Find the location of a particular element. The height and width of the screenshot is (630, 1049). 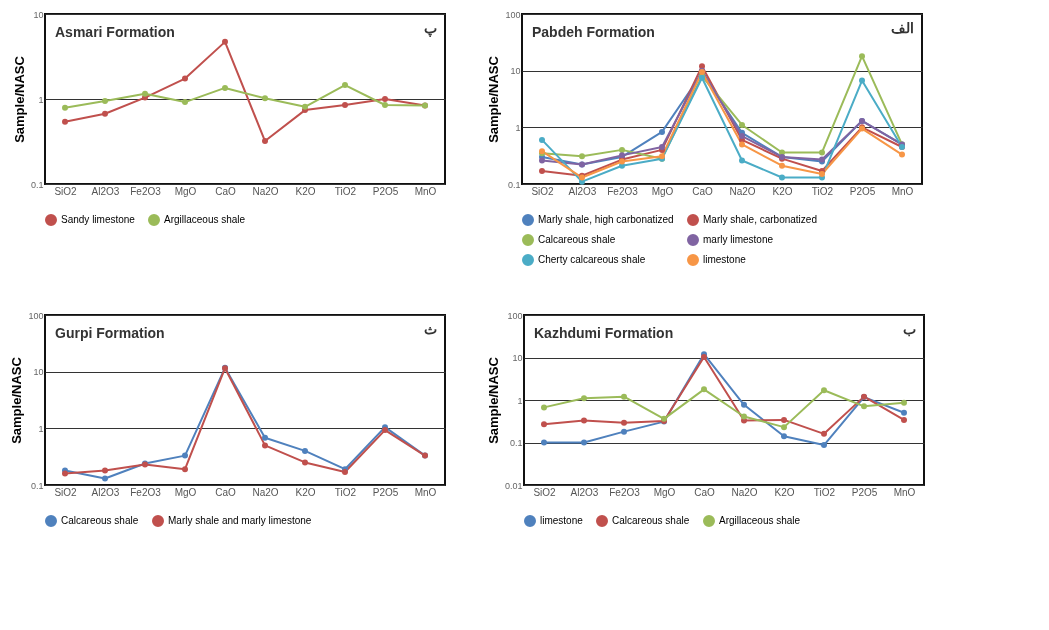

y-tick-label: 0.01 is located at coordinates (513, 485).